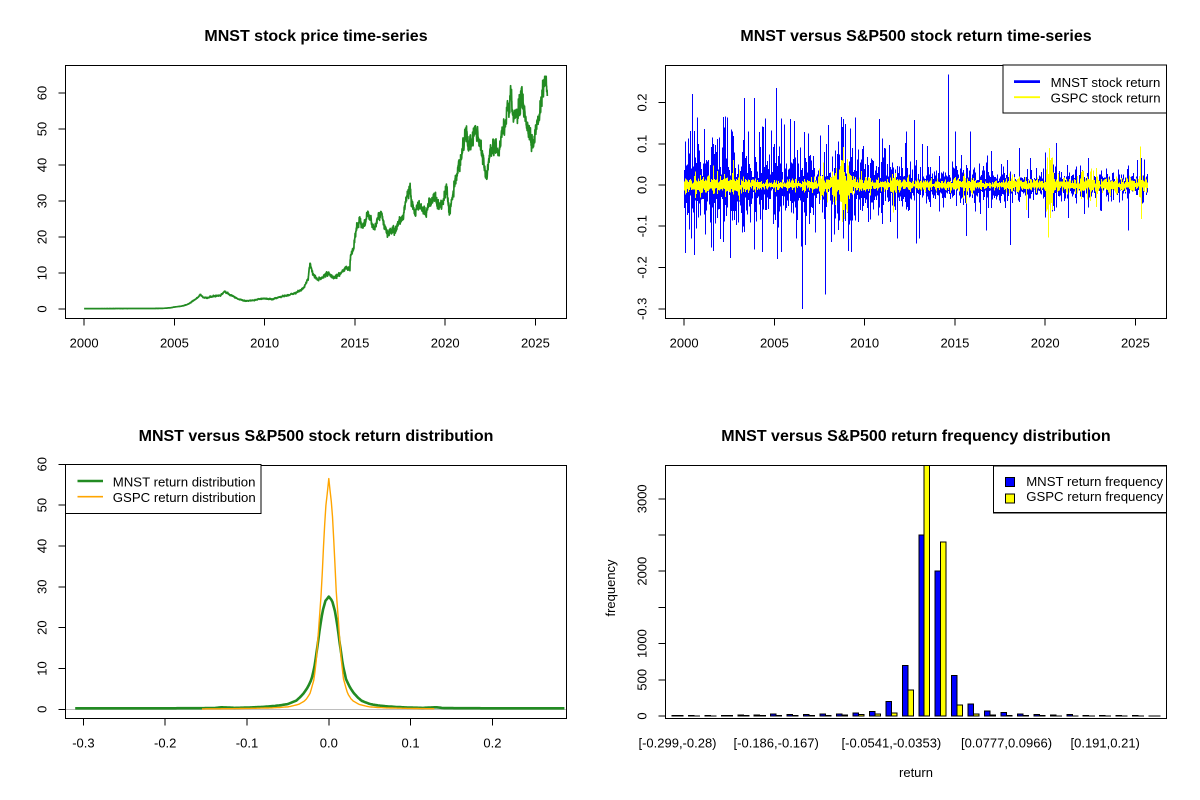  Describe the element at coordinates (642, 643) in the screenshot. I see `svg-text: 1000` at that location.